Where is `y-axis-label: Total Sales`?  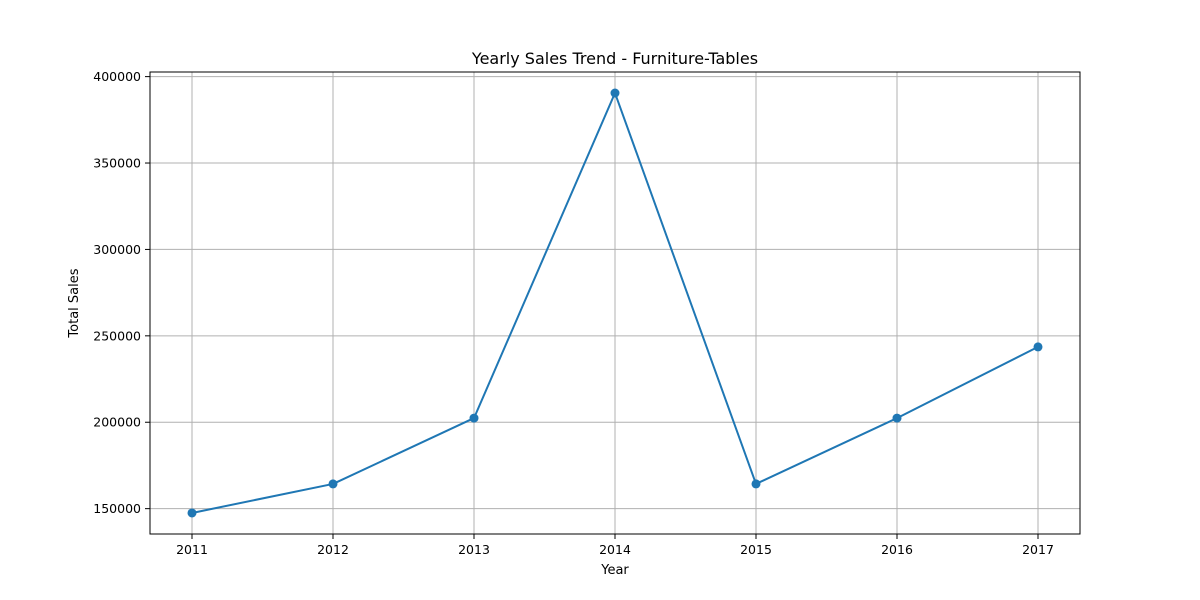
y-axis-label: Total Sales is located at coordinates (74, 303).